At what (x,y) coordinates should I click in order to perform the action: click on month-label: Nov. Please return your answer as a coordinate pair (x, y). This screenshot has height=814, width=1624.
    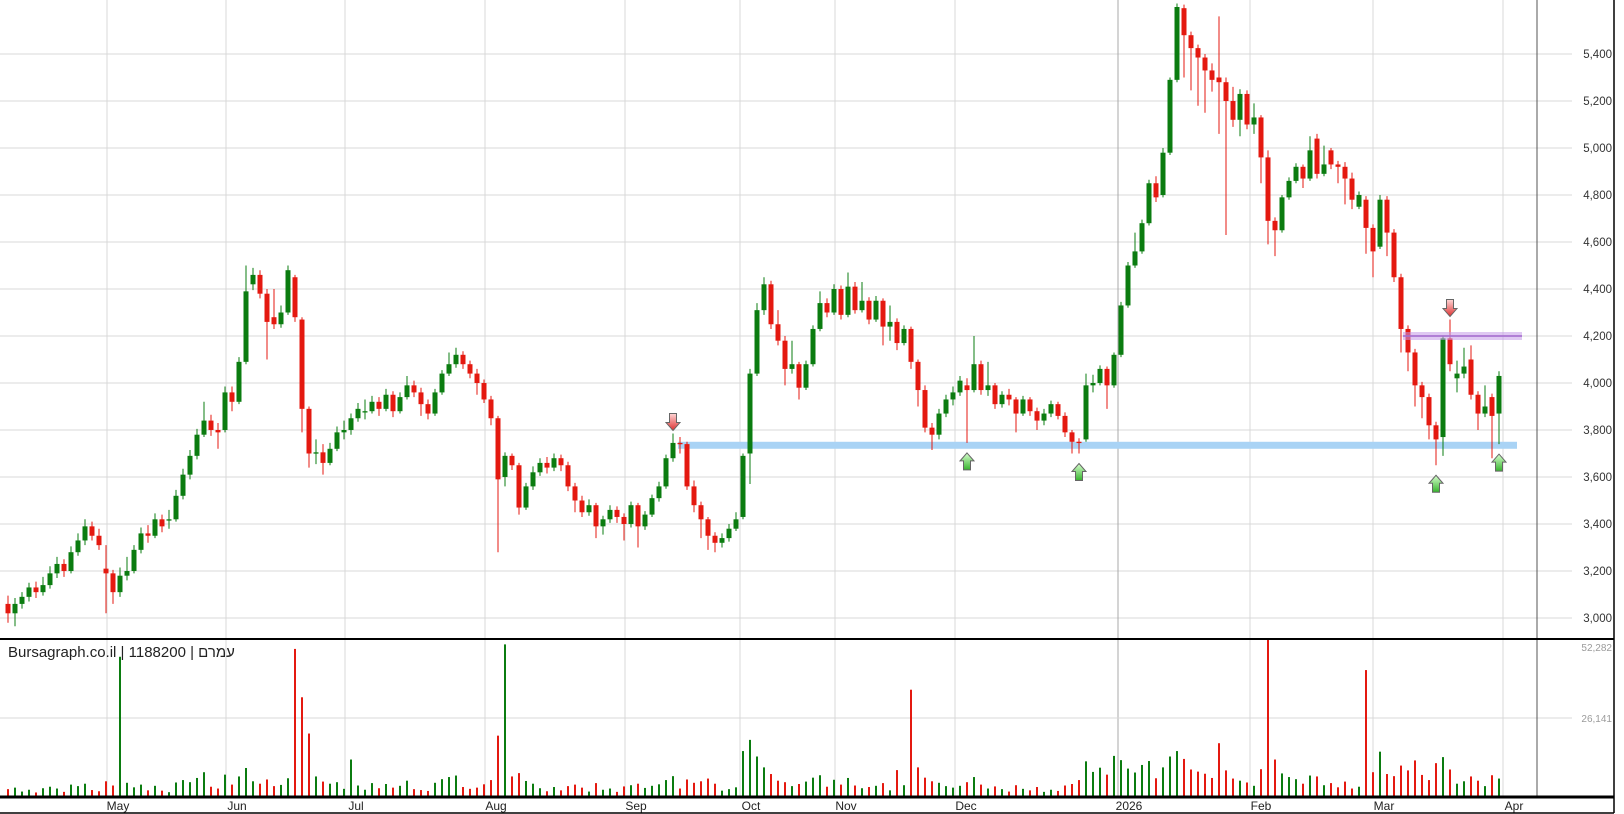
    Looking at the image, I should click on (845, 806).